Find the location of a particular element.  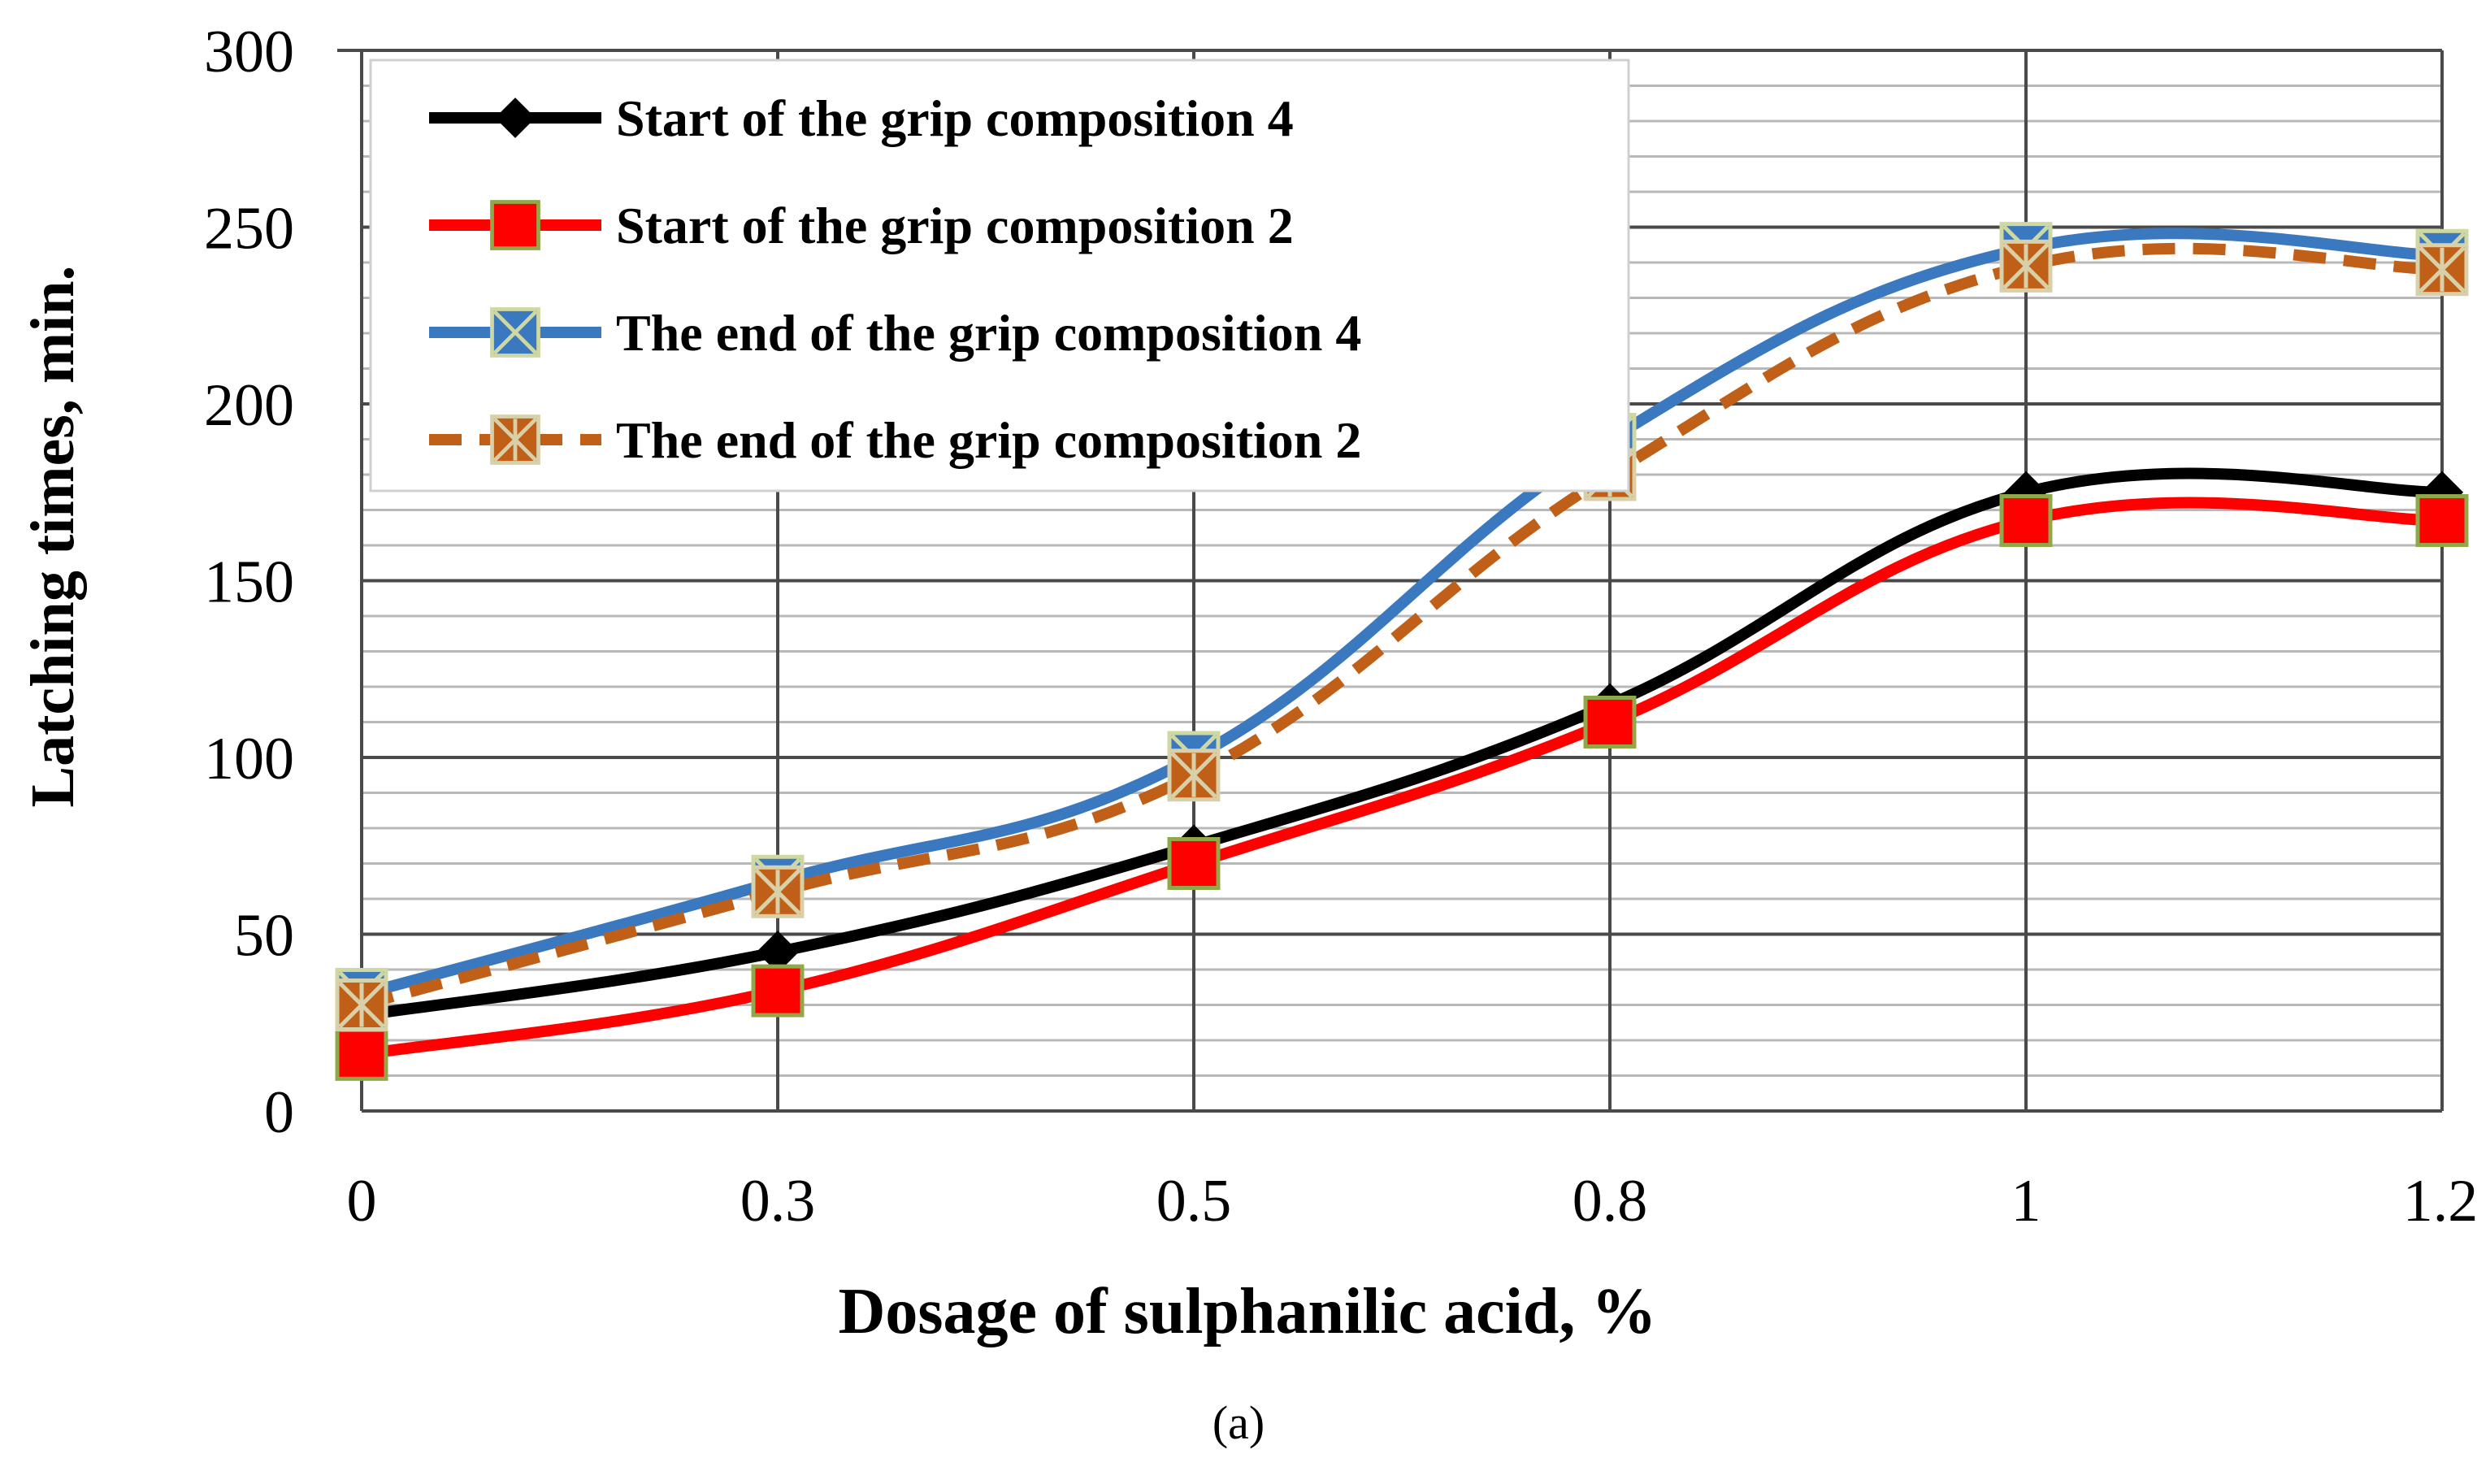

y-tick-label: 0 is located at coordinates (279, 1112).